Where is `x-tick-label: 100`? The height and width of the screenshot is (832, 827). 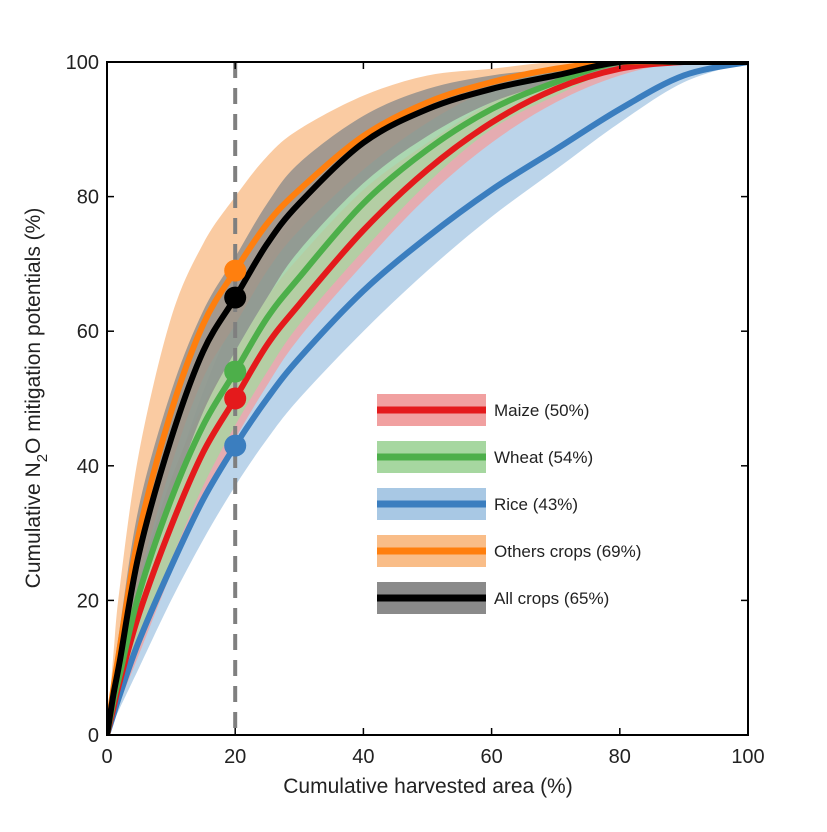 x-tick-label: 100 is located at coordinates (747, 757).